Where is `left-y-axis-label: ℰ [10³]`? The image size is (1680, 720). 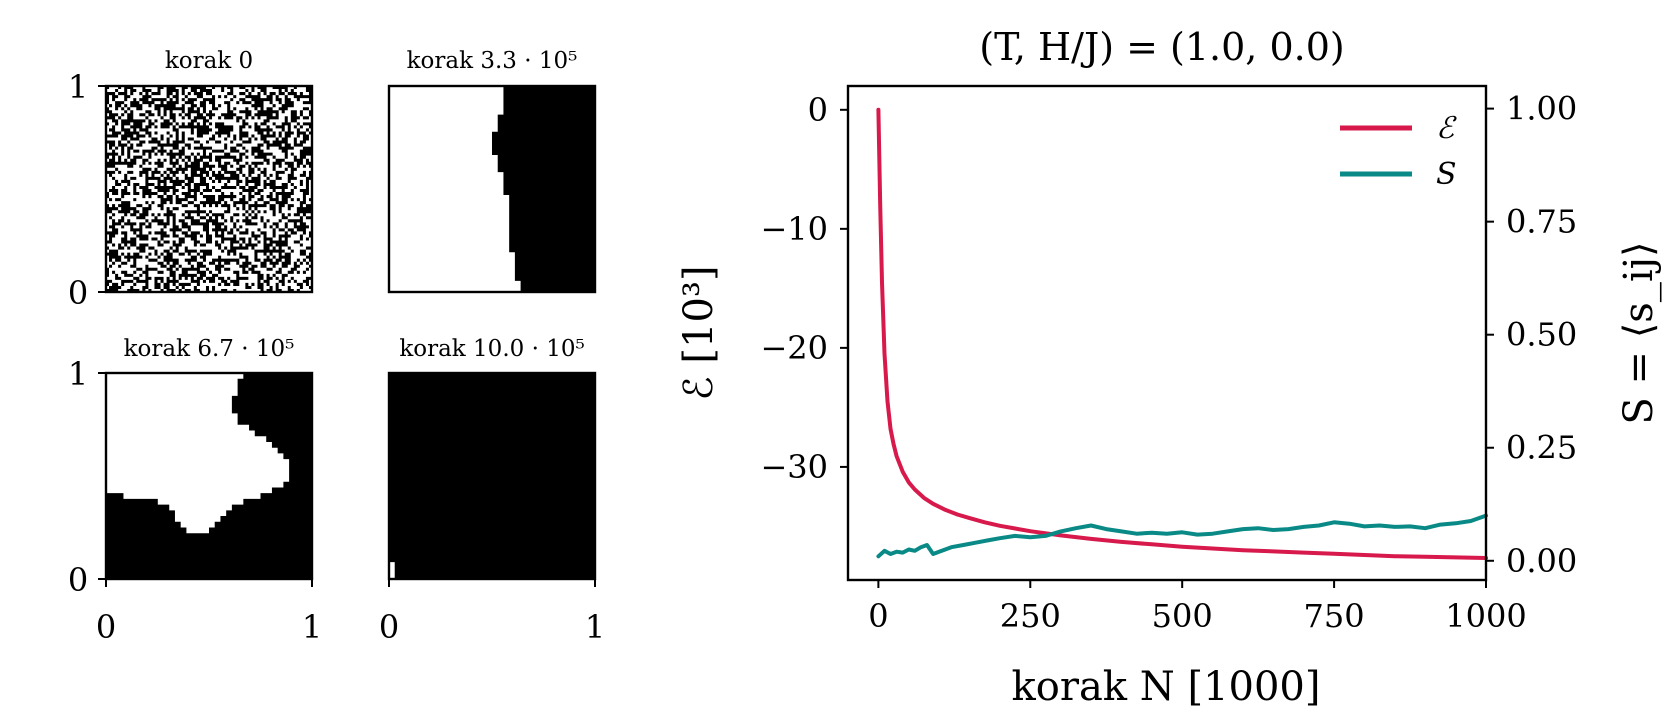
left-y-axis-label: ℰ [10³] is located at coordinates (699, 332).